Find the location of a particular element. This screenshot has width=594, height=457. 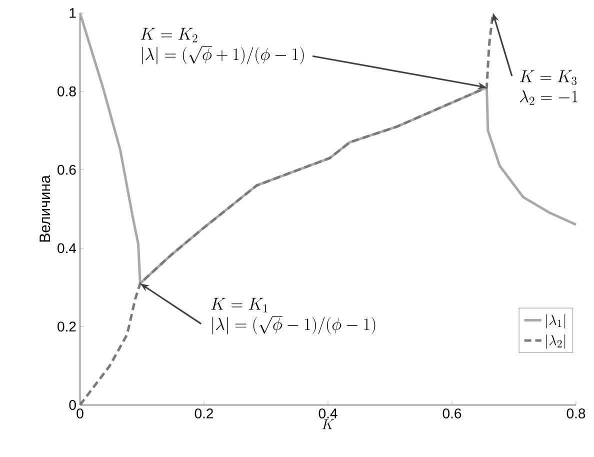

y-tick-label: 0.6 is located at coordinates (67, 169).